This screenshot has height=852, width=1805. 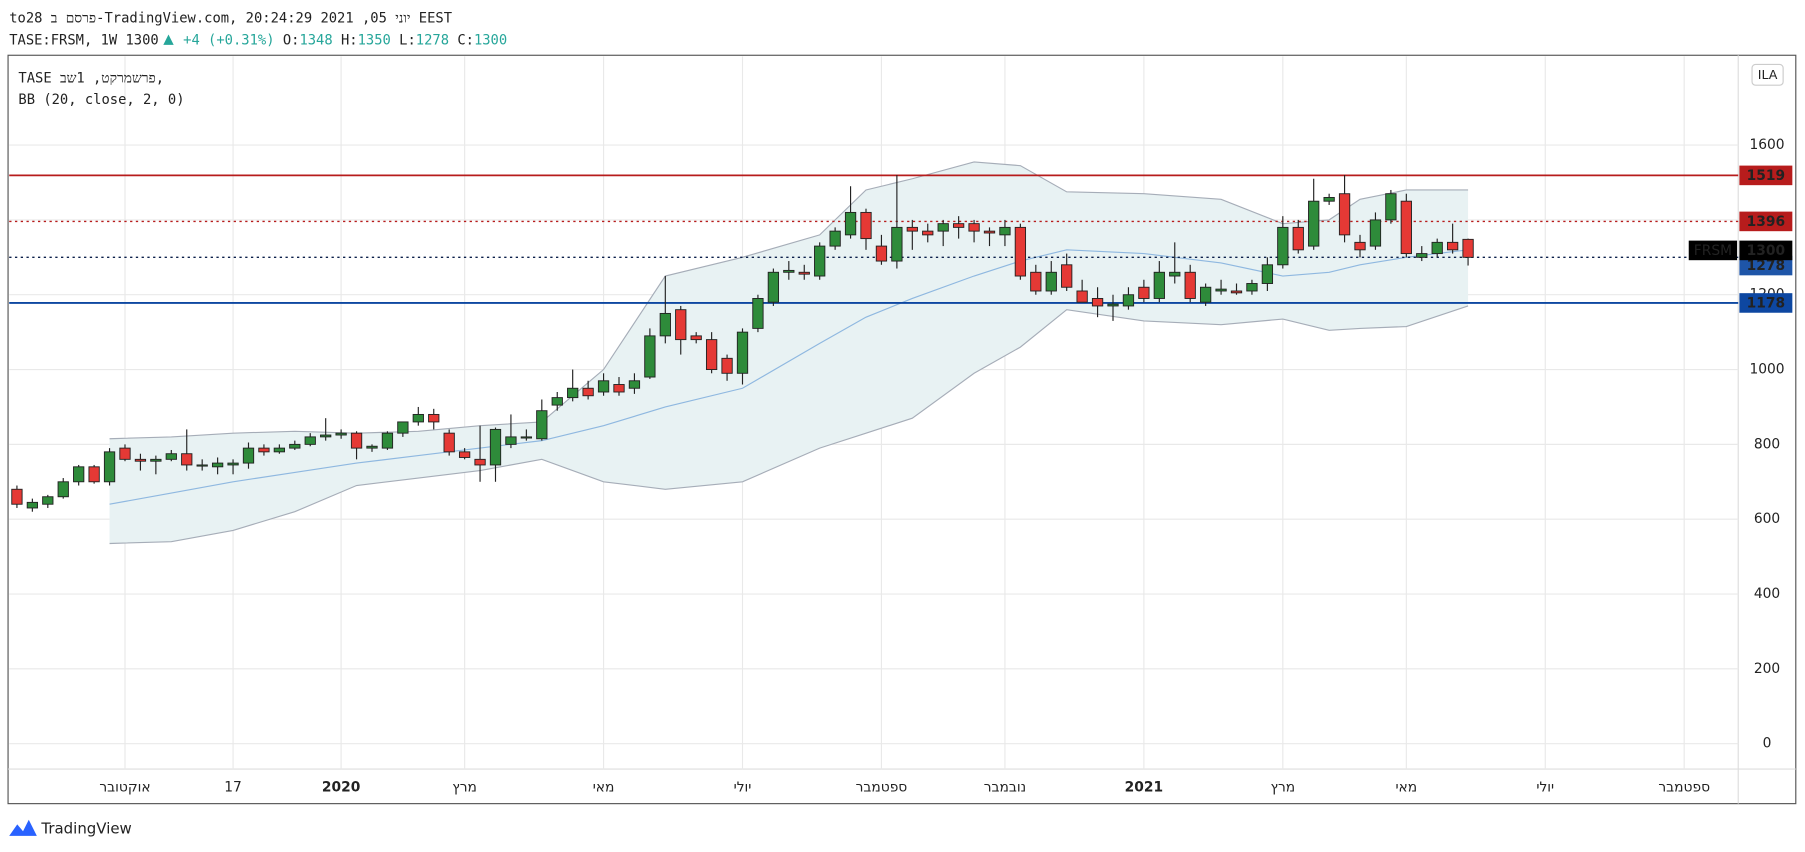 What do you see at coordinates (63, 40) in the screenshot?
I see `symbol: TASE:FRSM, 1W` at bounding box center [63, 40].